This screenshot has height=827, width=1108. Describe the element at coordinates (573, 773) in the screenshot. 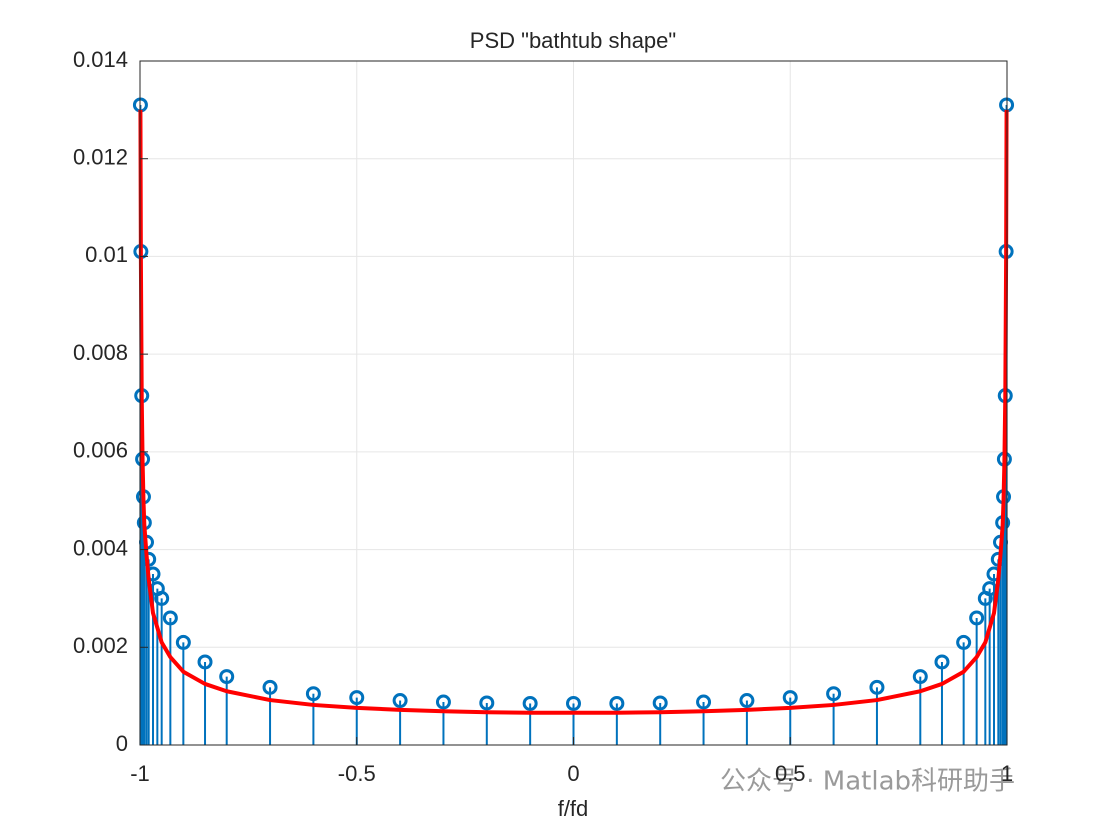

I see `x-tick-label: 0` at that location.